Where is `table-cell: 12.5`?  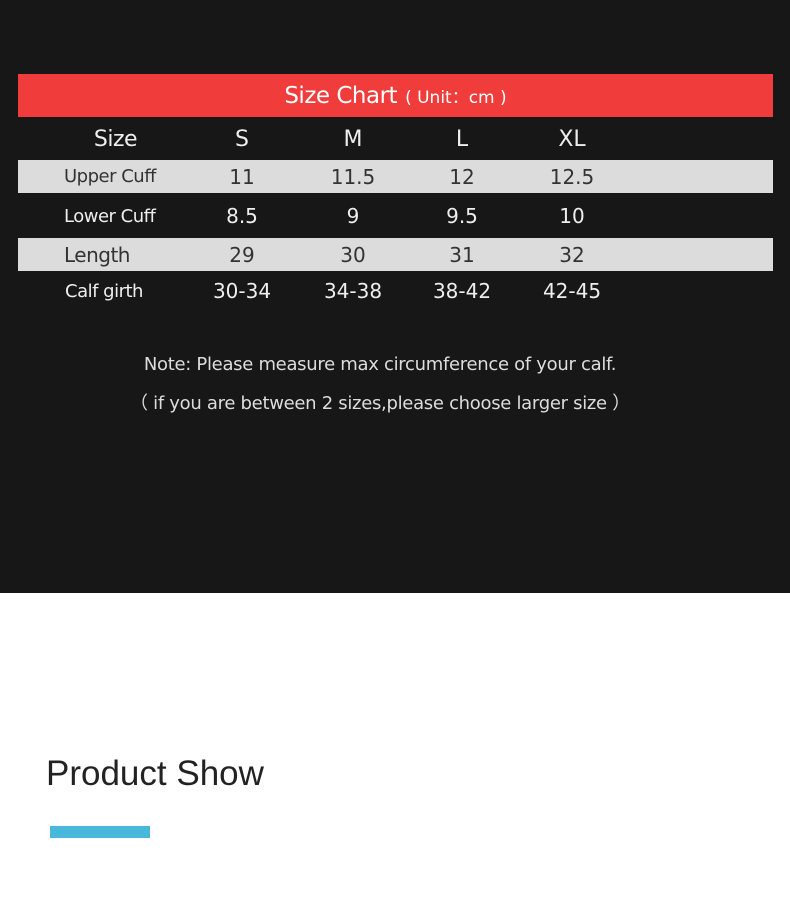
table-cell: 12.5 is located at coordinates (572, 176).